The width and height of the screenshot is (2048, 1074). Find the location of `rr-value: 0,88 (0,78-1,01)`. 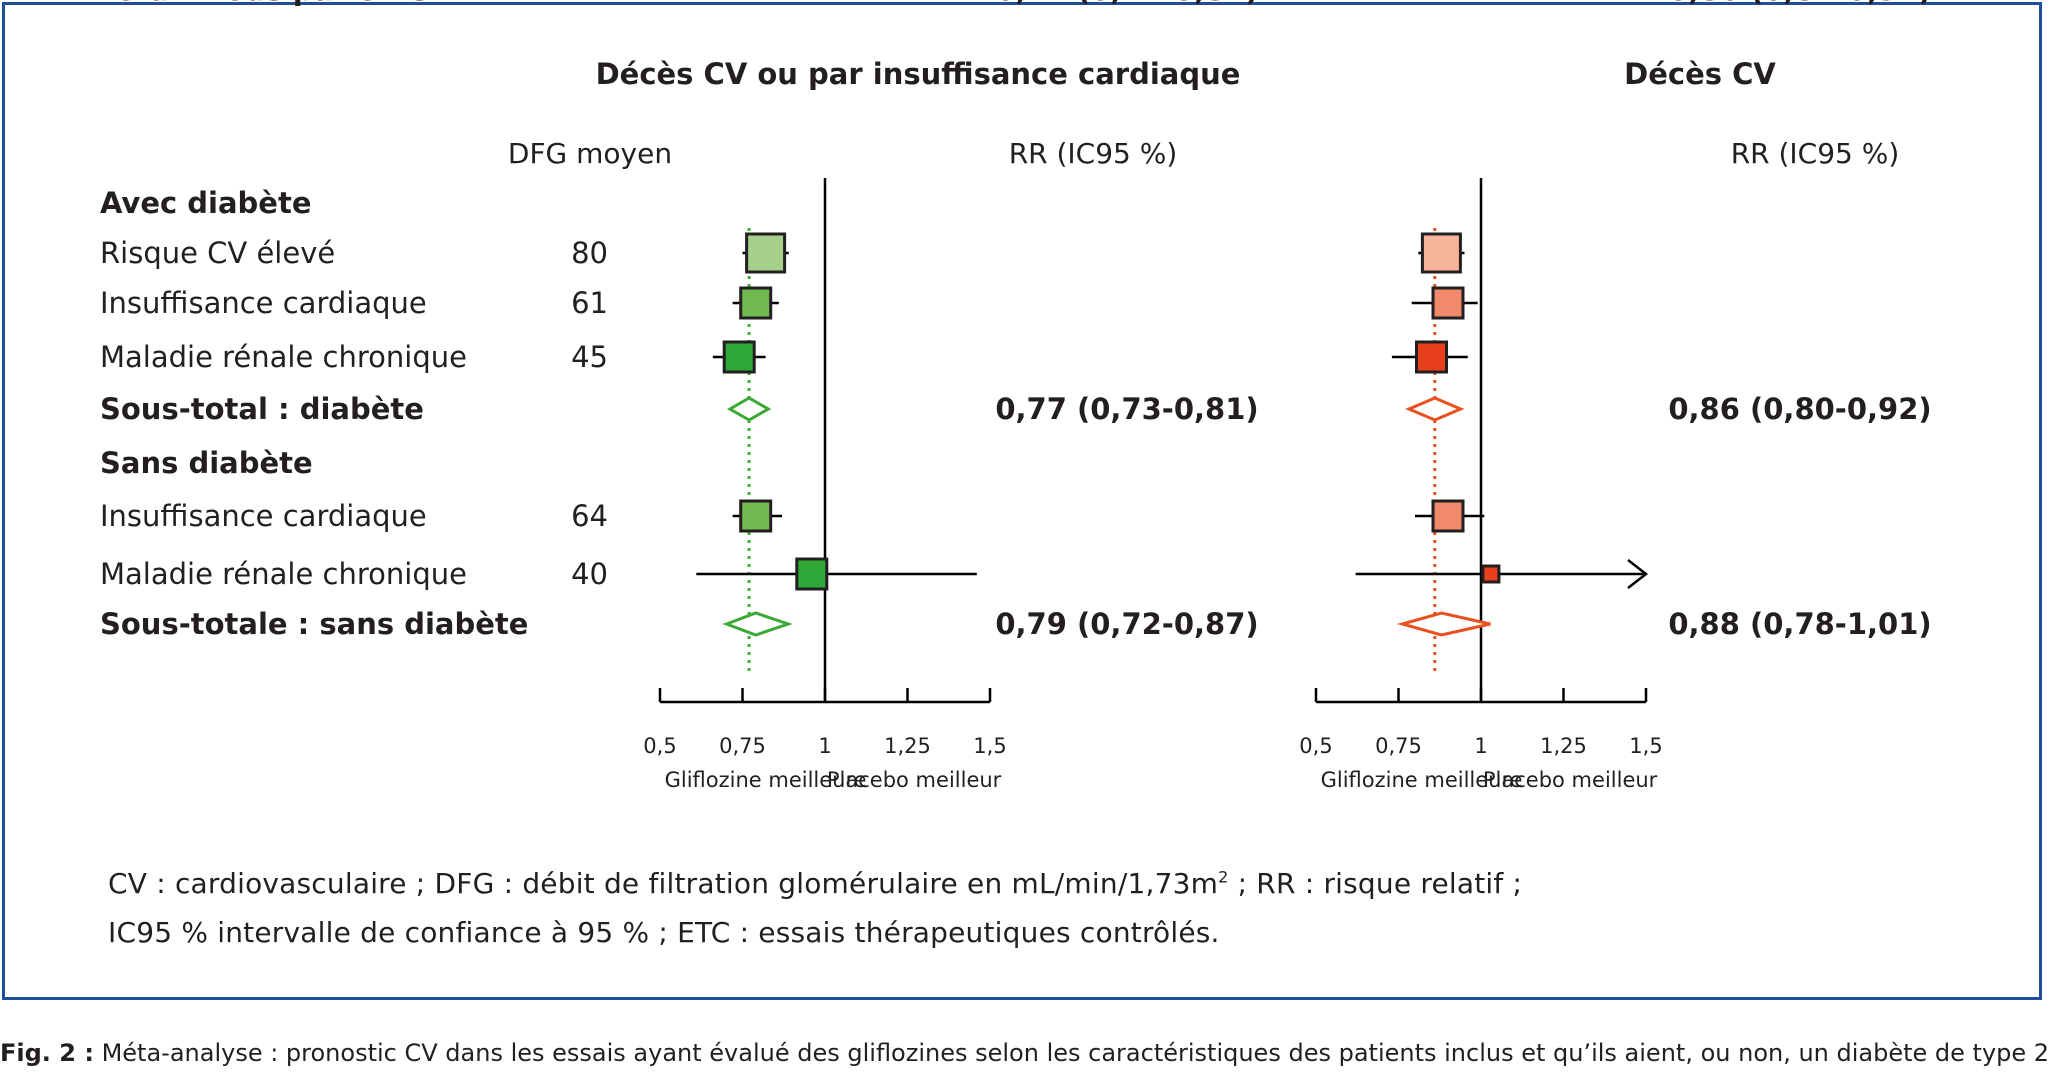

rr-value: 0,88 (0,78-1,01) is located at coordinates (1799, 624).